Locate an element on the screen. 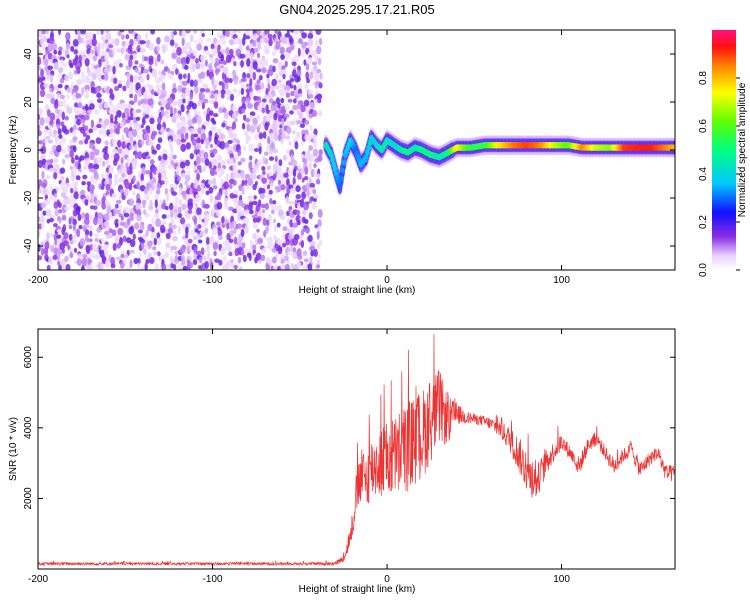  ridge-cells is located at coordinates (499, 162).